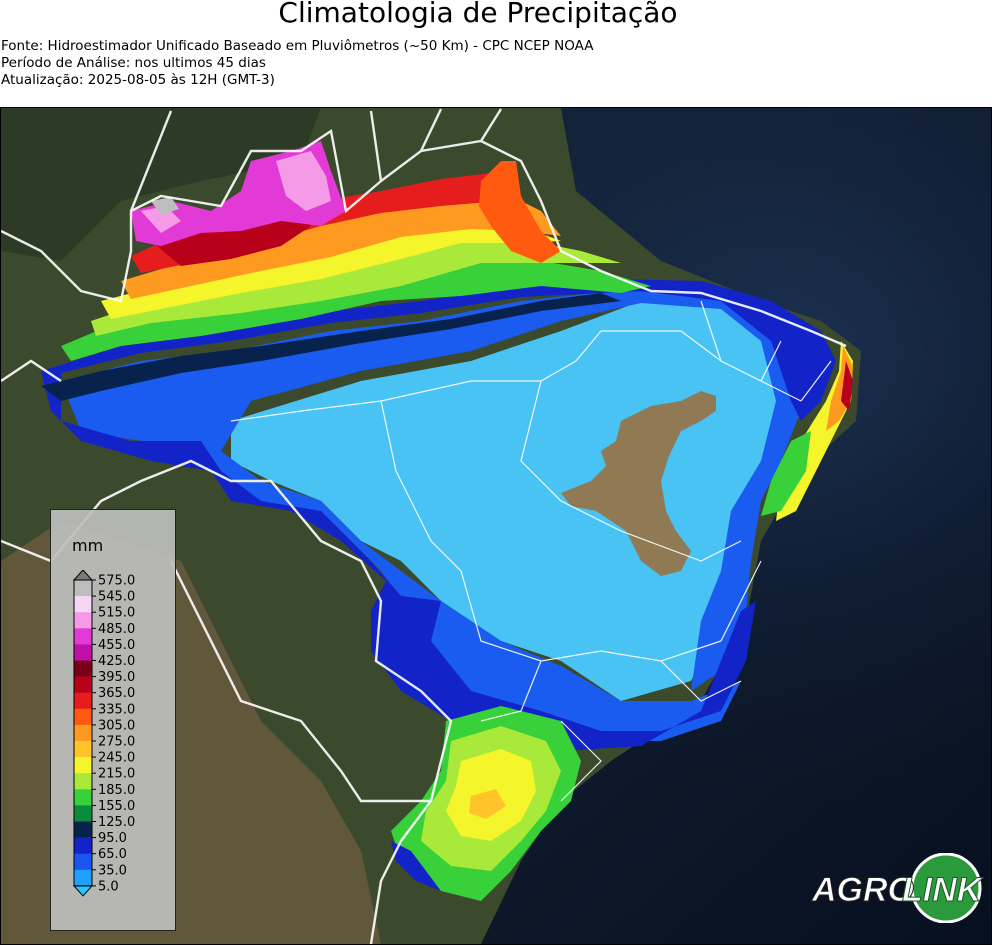 This screenshot has height=945, width=992. What do you see at coordinates (112, 838) in the screenshot?
I see `colorbar-tick-label: 95.0` at bounding box center [112, 838].